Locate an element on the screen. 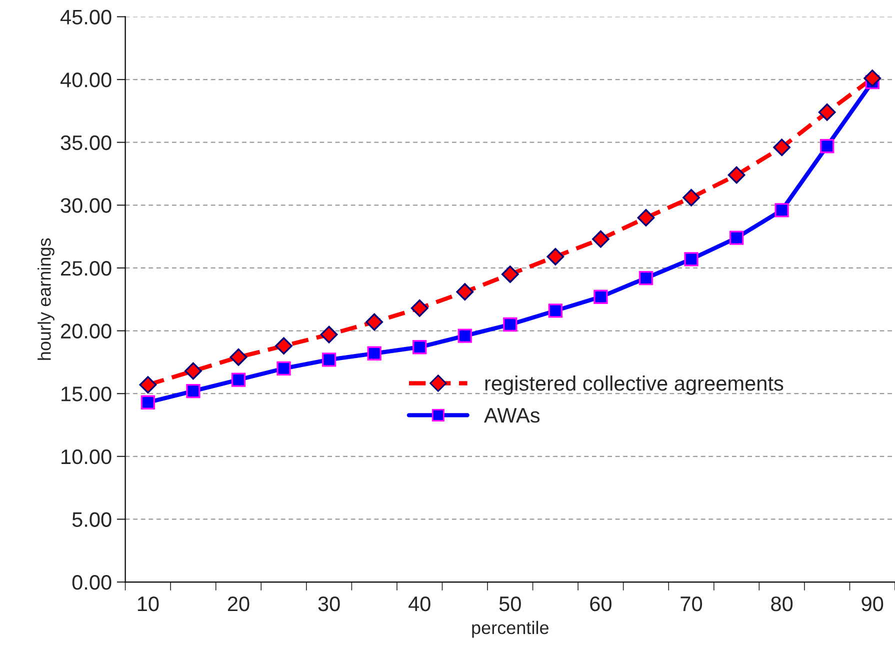 The width and height of the screenshot is (895, 669). x-tick-label: 40 is located at coordinates (419, 604).